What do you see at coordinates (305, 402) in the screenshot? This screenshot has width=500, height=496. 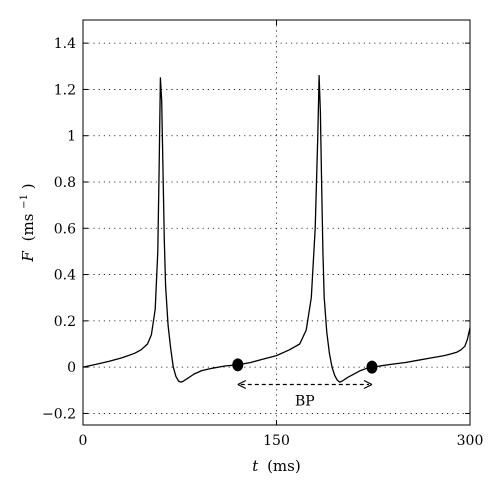 I see `bp-label: BP` at bounding box center [305, 402].